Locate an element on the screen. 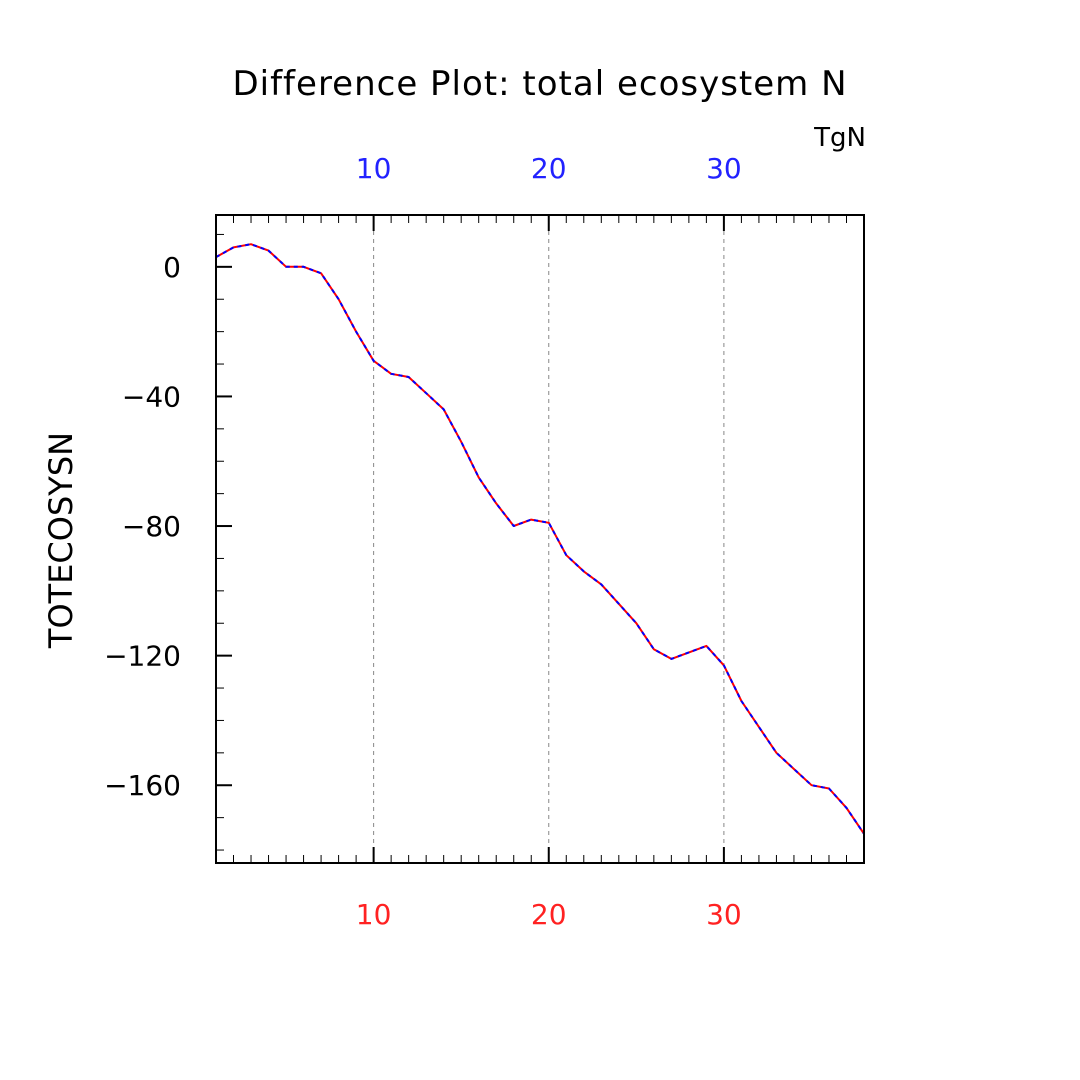 The width and height of the screenshot is (1080, 1080). x-tick-label-bottom: 20 is located at coordinates (549, 914).